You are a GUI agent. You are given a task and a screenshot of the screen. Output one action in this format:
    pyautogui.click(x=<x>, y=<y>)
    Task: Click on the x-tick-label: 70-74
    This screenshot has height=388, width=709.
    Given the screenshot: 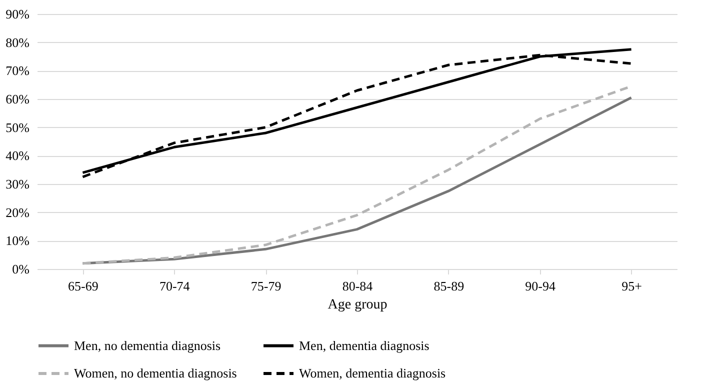 What is the action you would take?
    pyautogui.click(x=174, y=286)
    